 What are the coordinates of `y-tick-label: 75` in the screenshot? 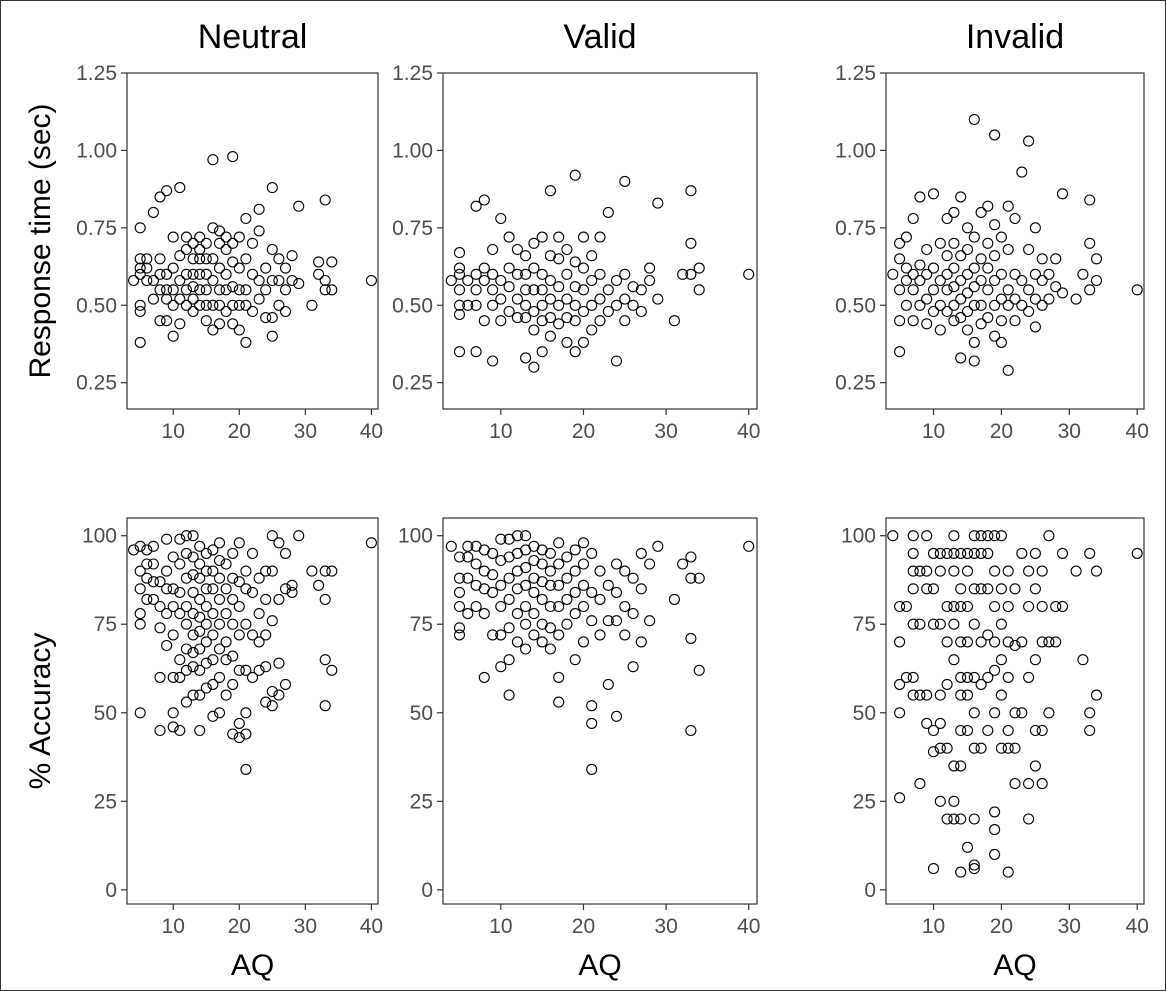 It's located at (421, 624).